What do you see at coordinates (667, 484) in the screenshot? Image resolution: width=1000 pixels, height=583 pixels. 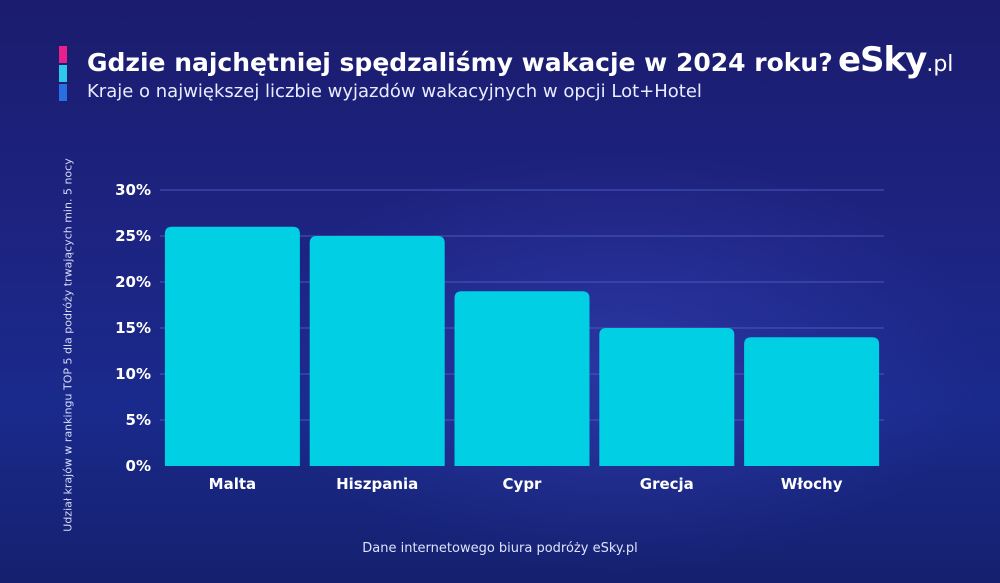 I see `x-category-label: Grecja` at bounding box center [667, 484].